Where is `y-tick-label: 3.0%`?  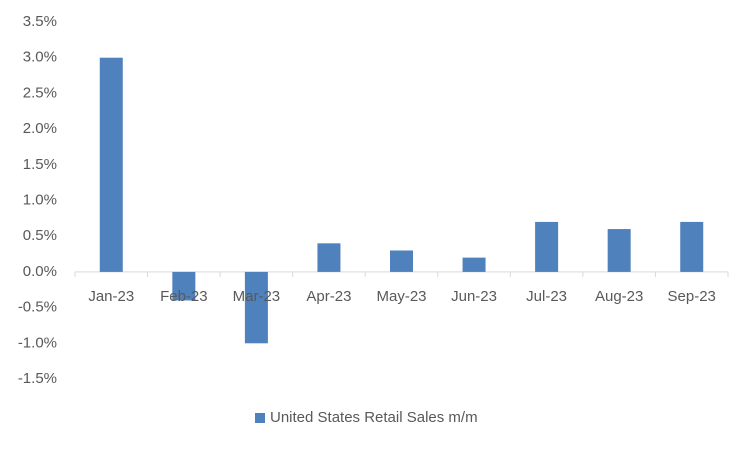
y-tick-label: 3.0% is located at coordinates (40, 57).